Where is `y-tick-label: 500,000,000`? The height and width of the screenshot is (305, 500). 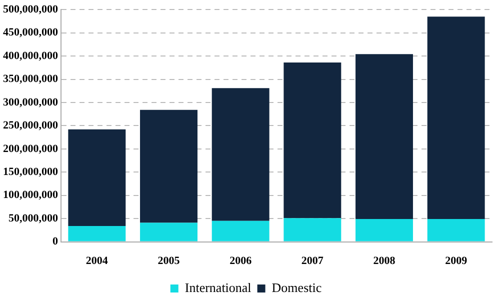
y-tick-label: 500,000,000 is located at coordinates (30, 9).